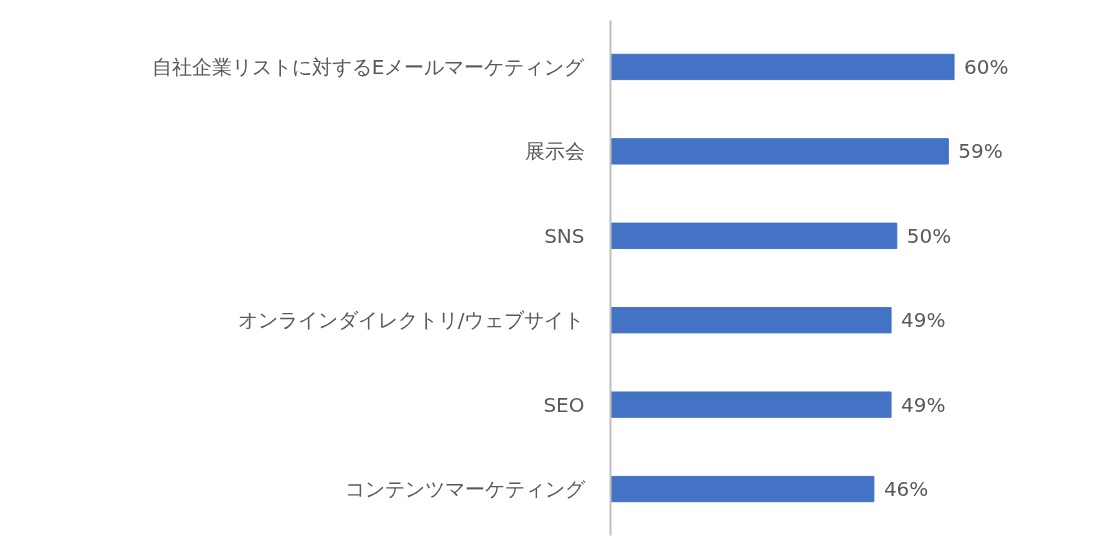 Image resolution: width=1101 pixels, height=555 pixels. What do you see at coordinates (986, 66) in the screenshot?
I see `data-label: 60%` at bounding box center [986, 66].